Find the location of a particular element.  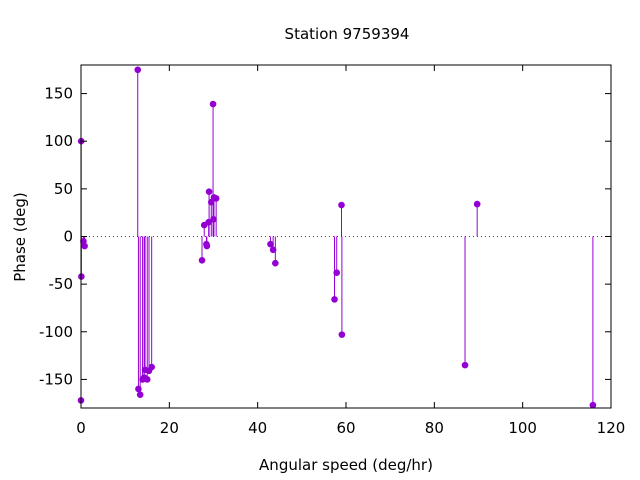

x-axis-label: Angular speed (deg/hr) is located at coordinates (346, 465).